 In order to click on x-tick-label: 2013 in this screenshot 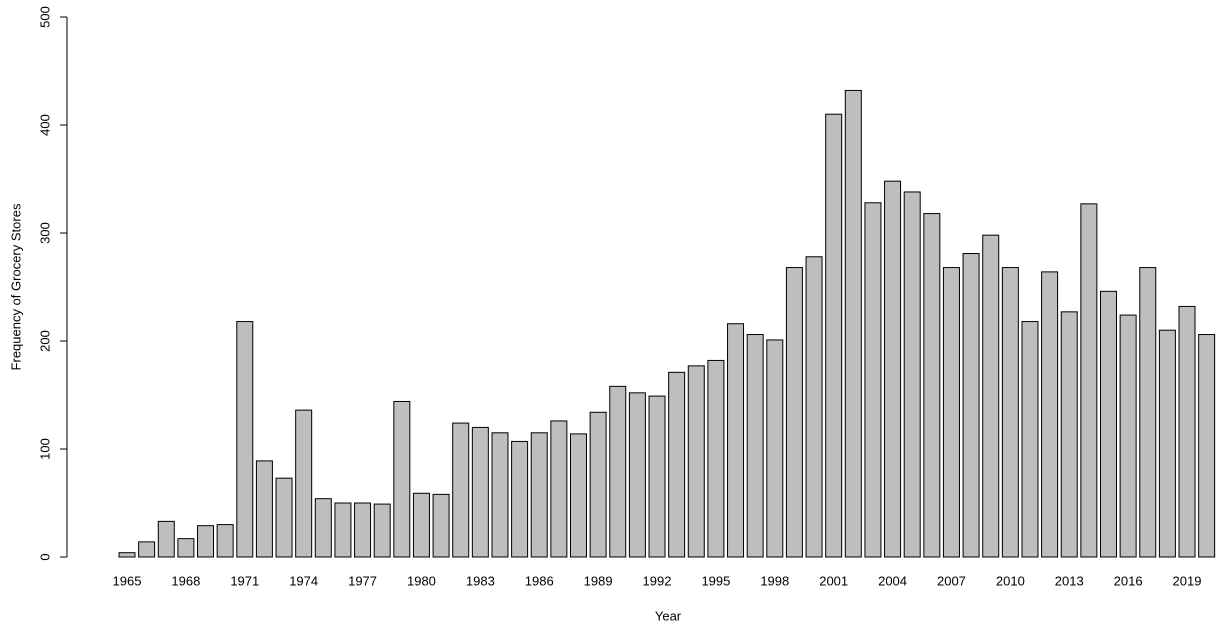, I will do `click(1069, 580)`.